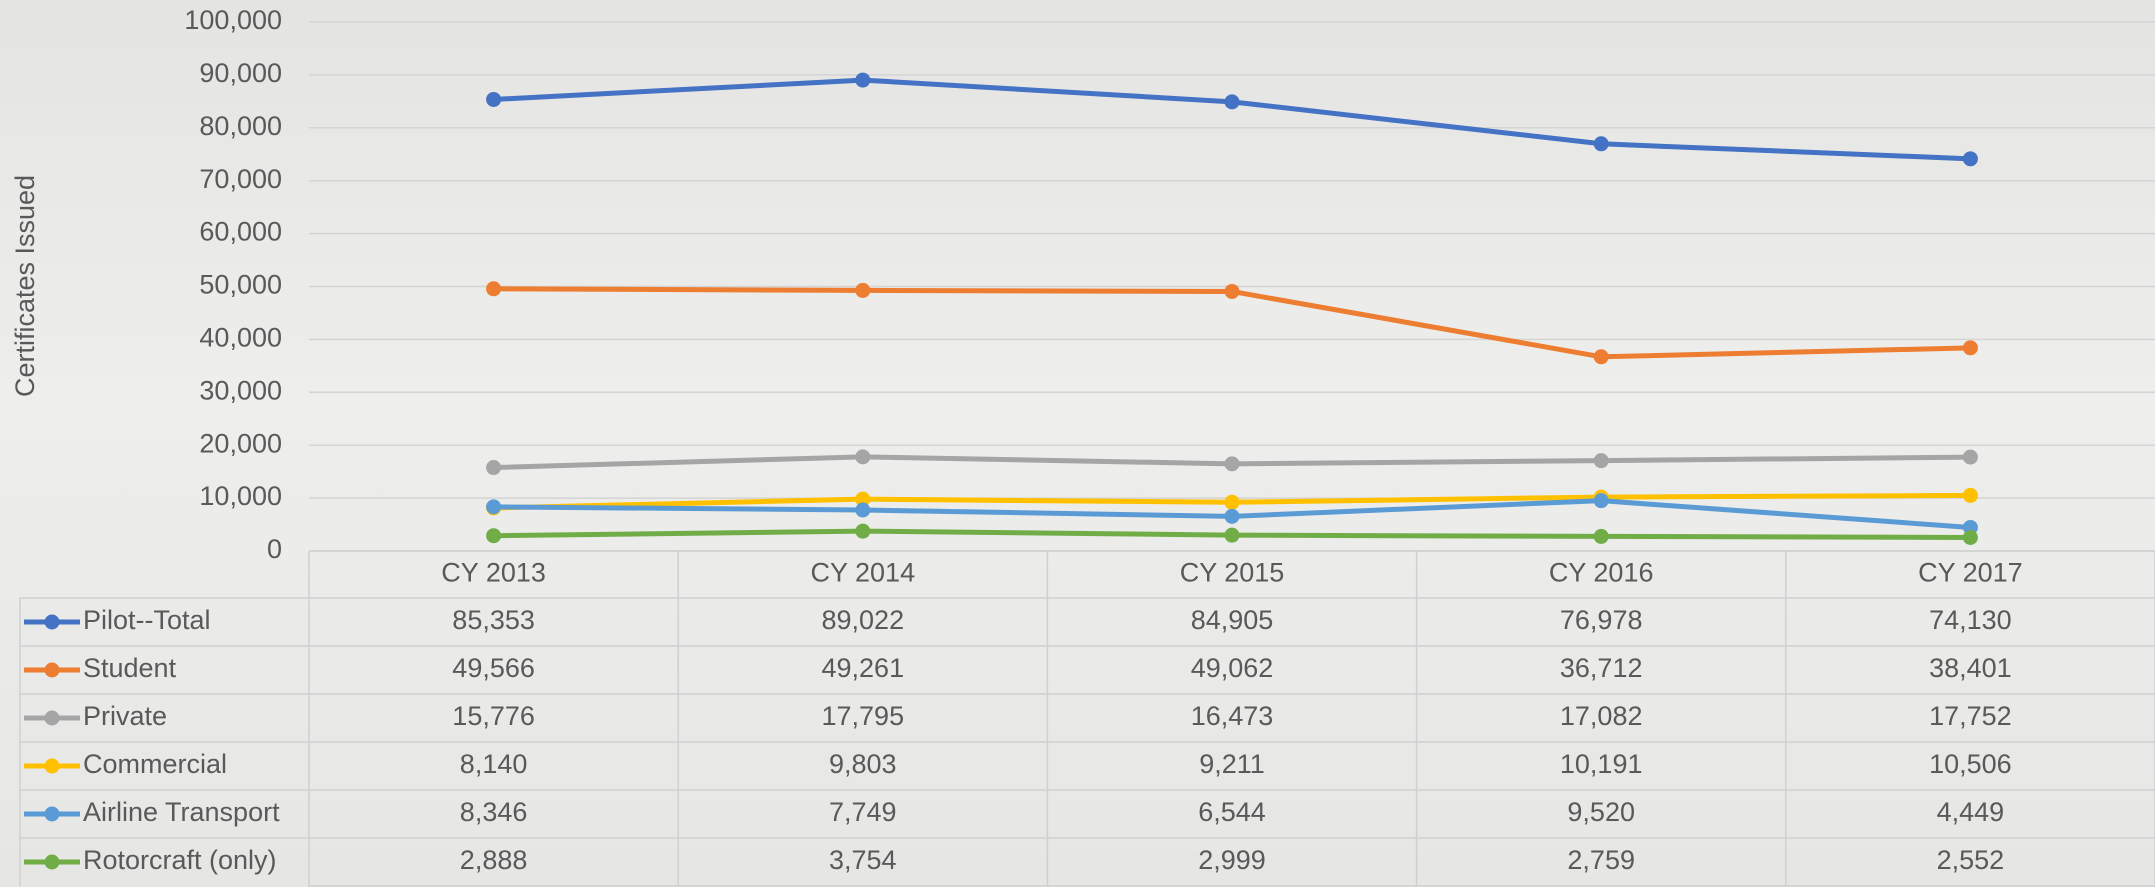 The image size is (2155, 887). I want to click on table-cell: 17,082, so click(1601, 716).